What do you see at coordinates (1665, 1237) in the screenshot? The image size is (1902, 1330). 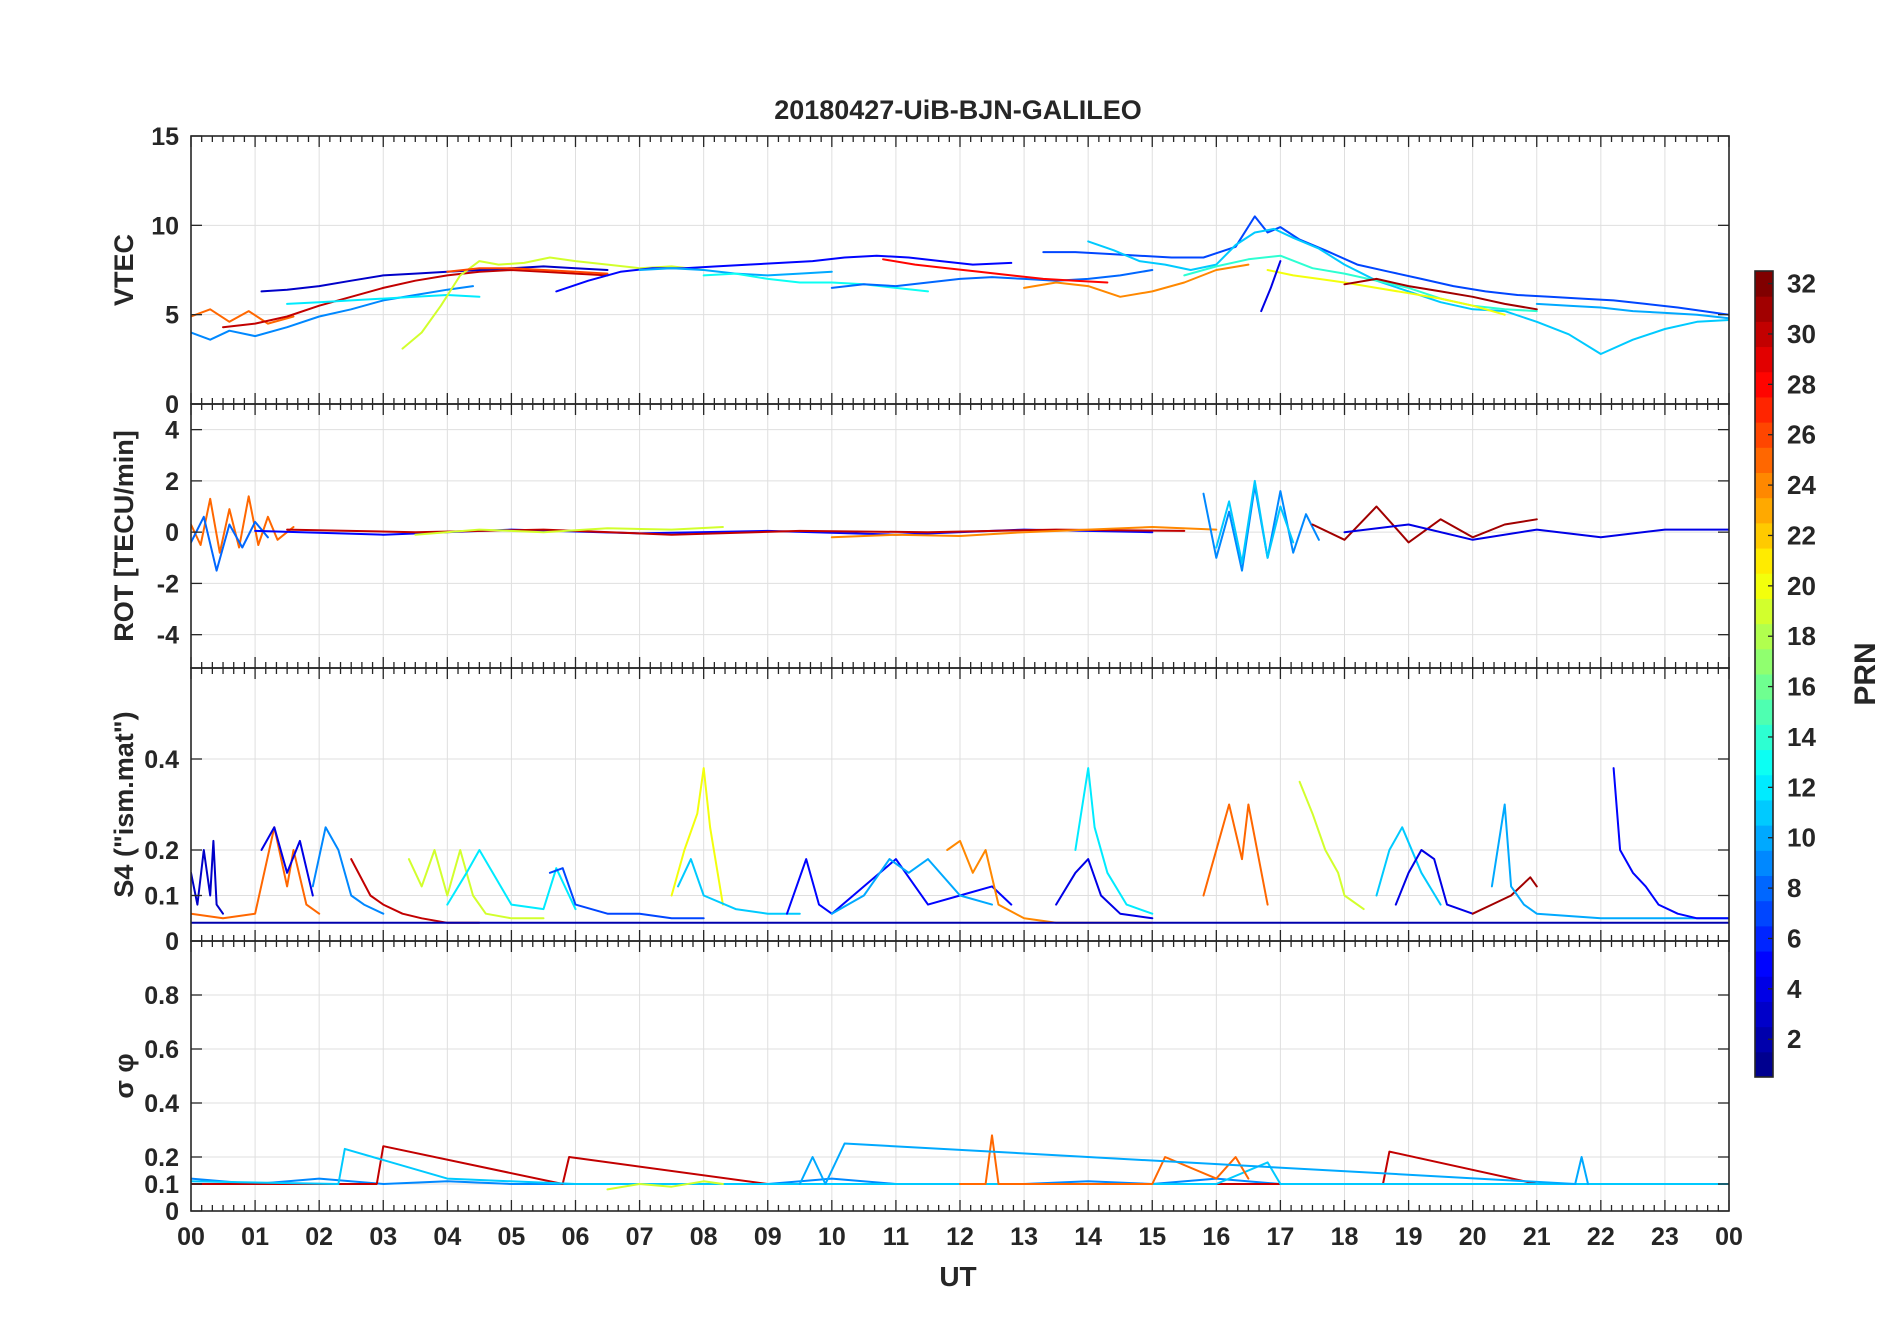 I see `x-tick-label: 23` at bounding box center [1665, 1237].